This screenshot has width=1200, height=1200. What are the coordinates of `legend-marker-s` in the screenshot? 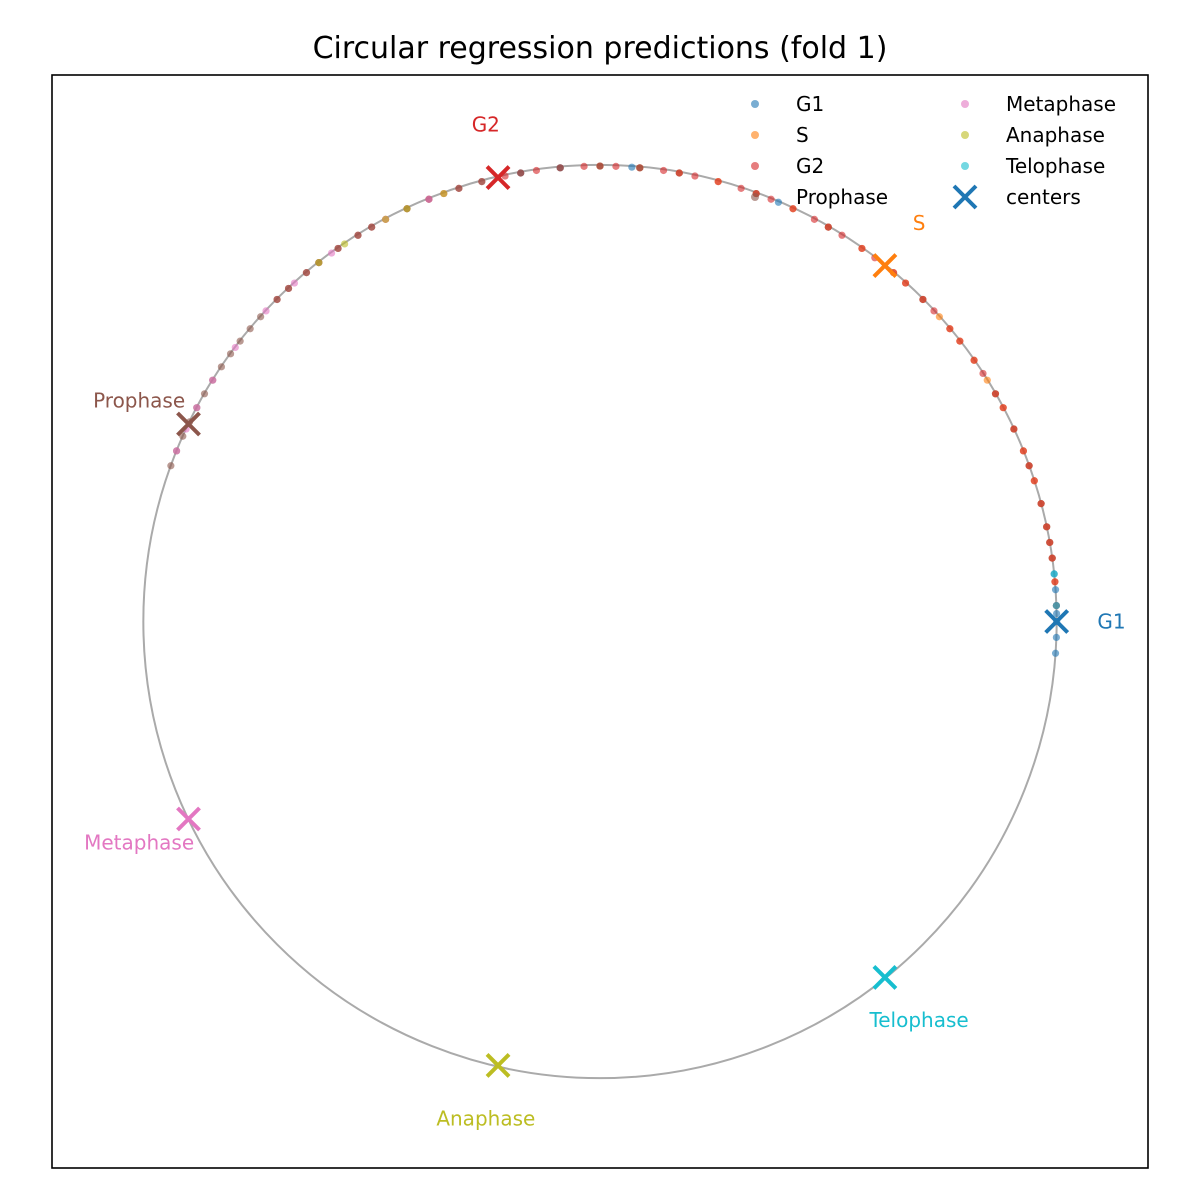 It's located at (755, 135).